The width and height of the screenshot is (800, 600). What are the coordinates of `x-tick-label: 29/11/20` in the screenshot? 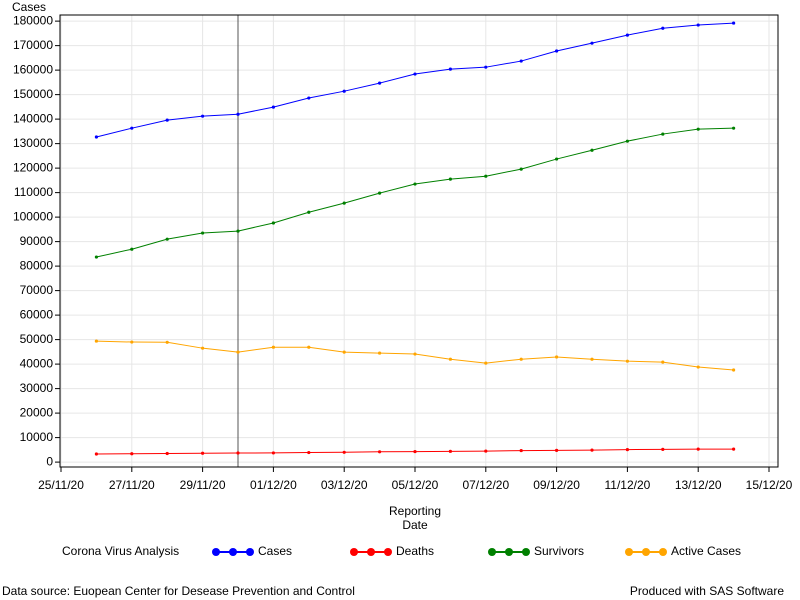 It's located at (203, 485).